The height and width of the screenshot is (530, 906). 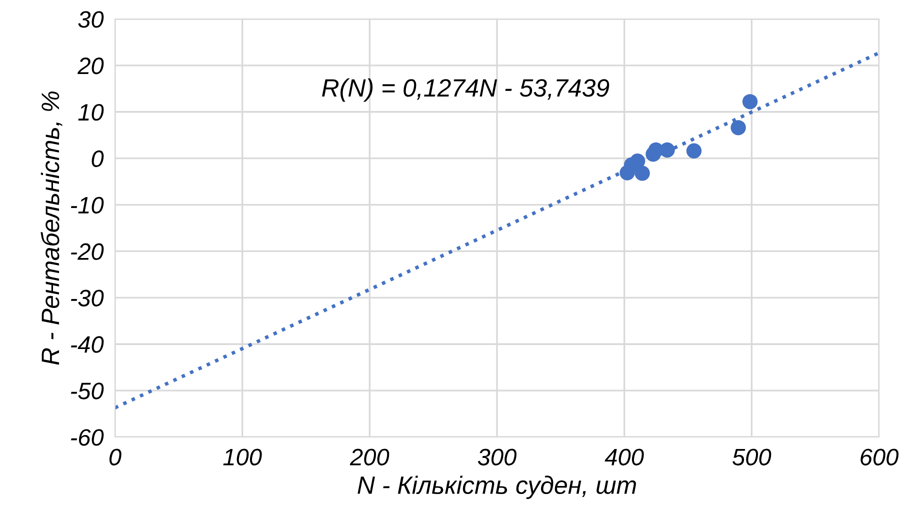 I want to click on x-axis-title: N - Кількість суден, шт, so click(x=497, y=487).